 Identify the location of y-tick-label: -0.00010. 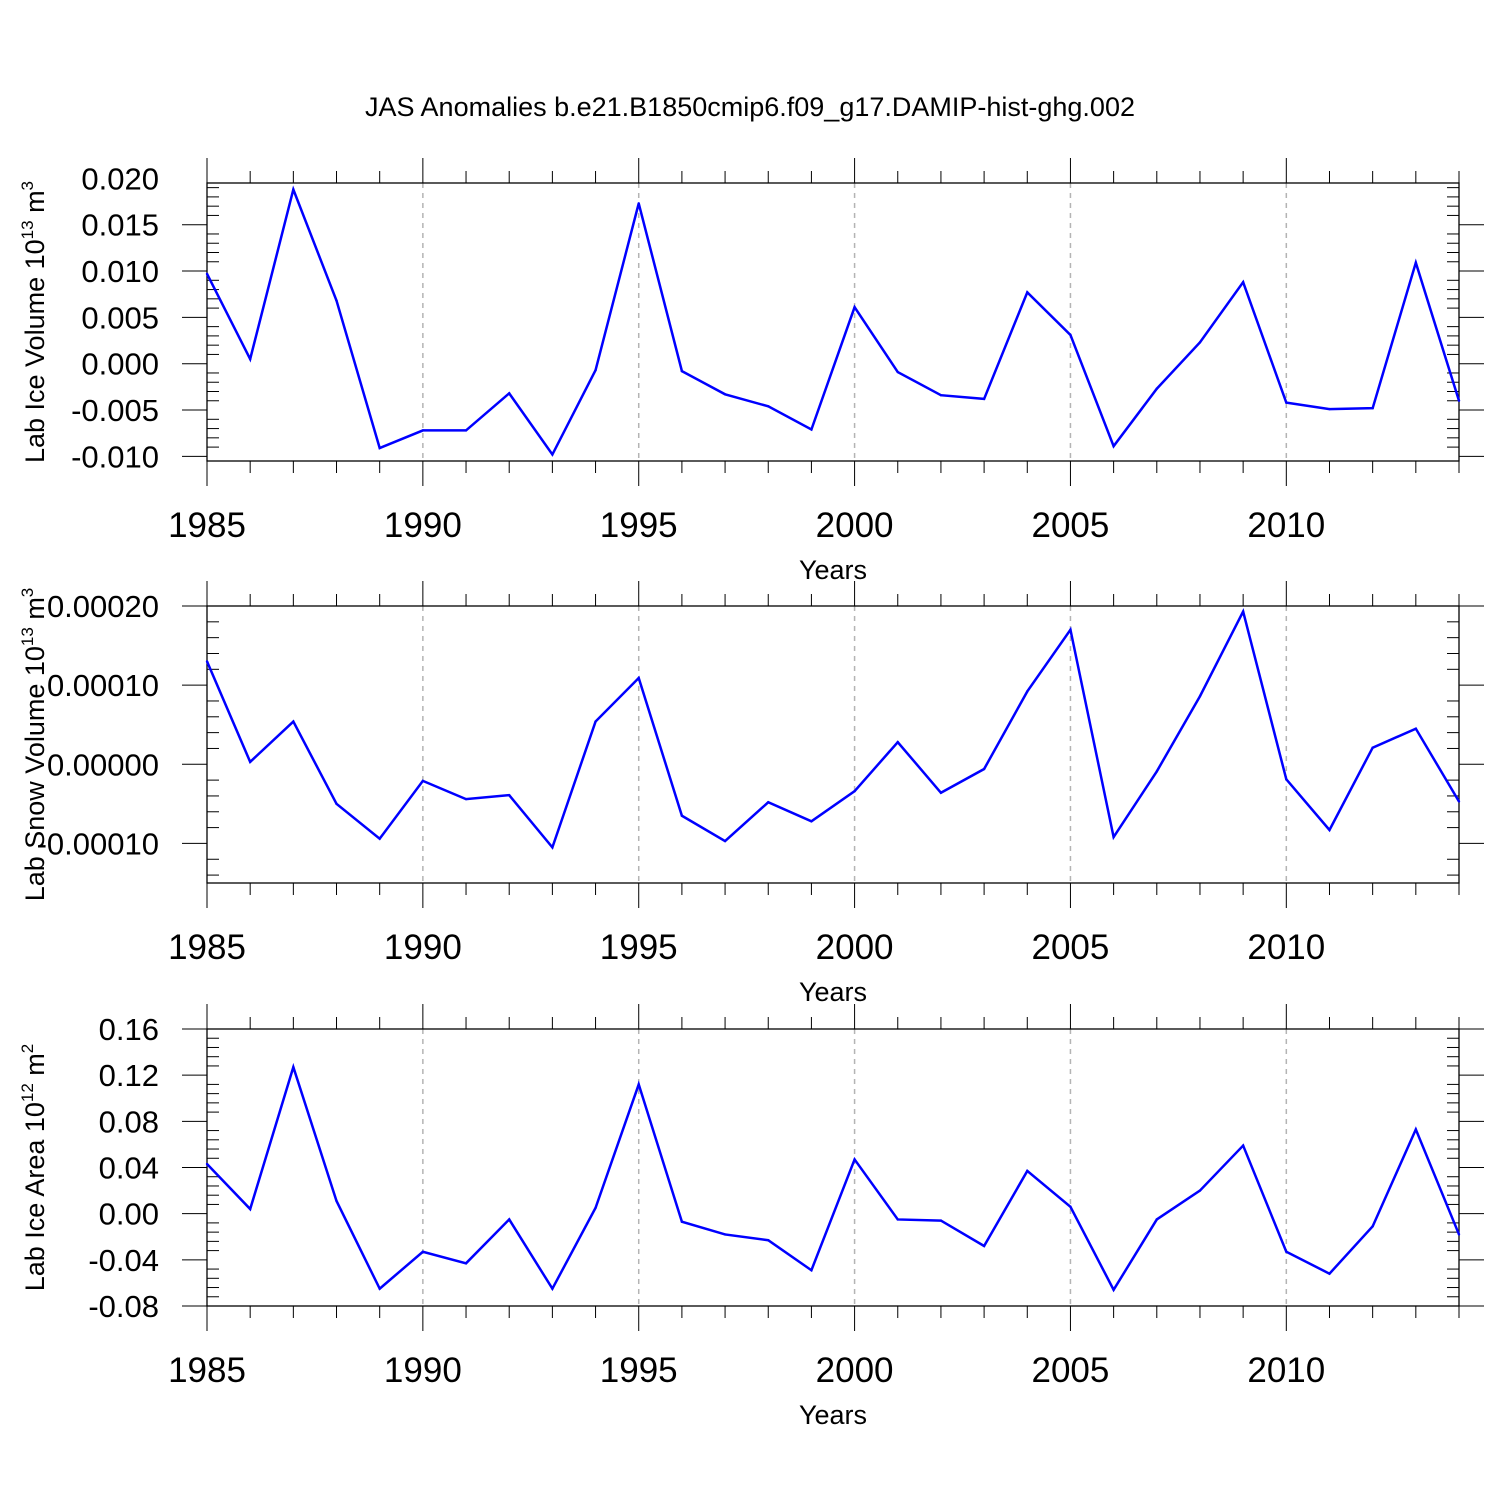
(98, 843).